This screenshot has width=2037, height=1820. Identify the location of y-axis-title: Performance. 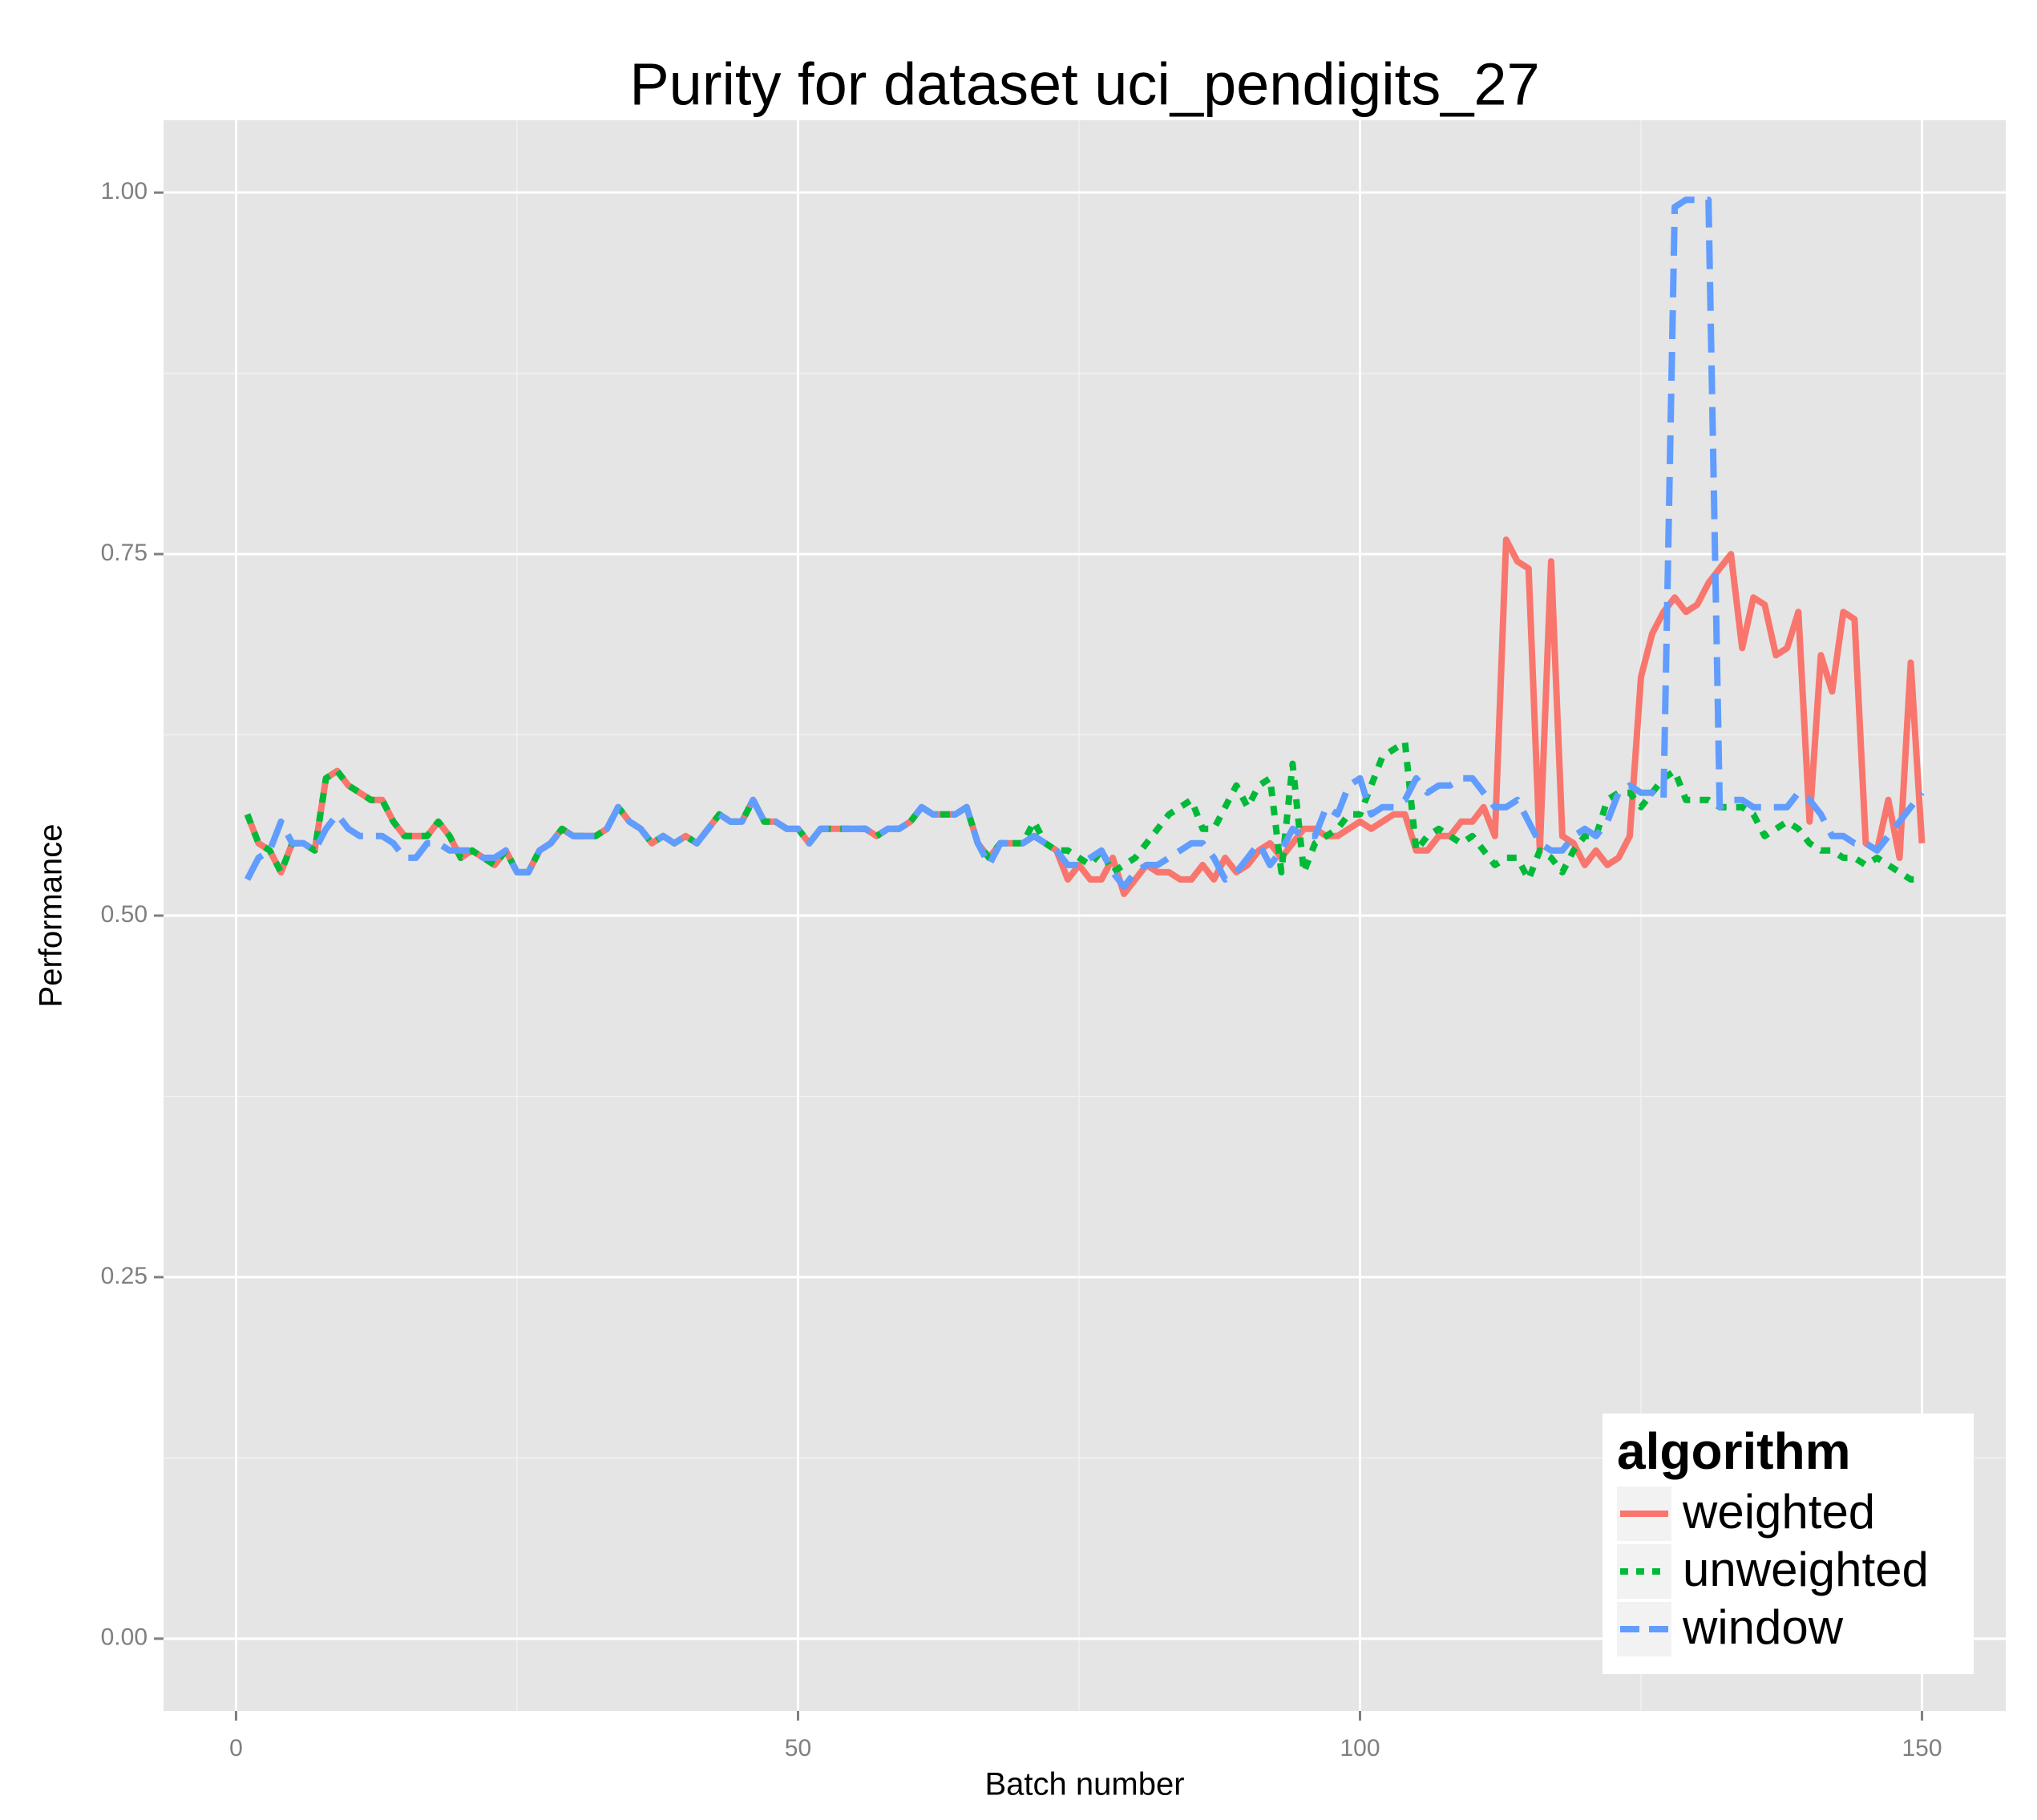
(51, 916).